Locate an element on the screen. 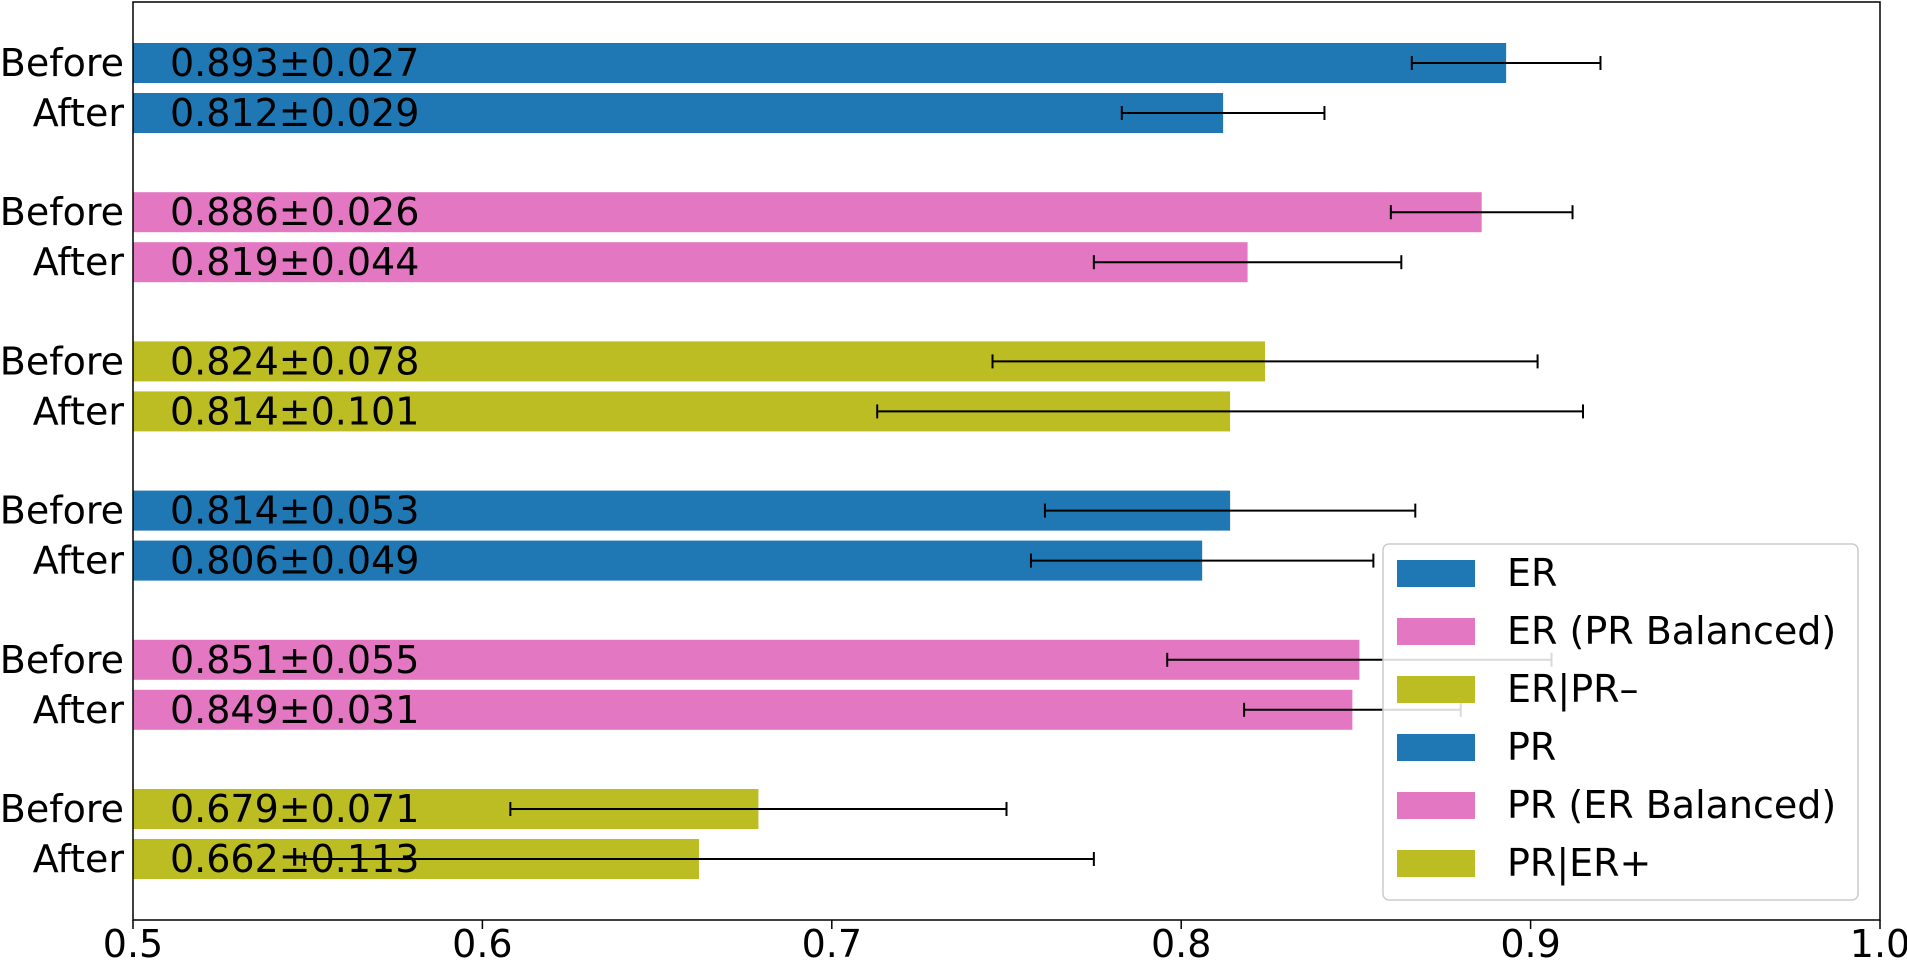 The width and height of the screenshot is (1907, 961). legend-box is located at coordinates (1620, 722).